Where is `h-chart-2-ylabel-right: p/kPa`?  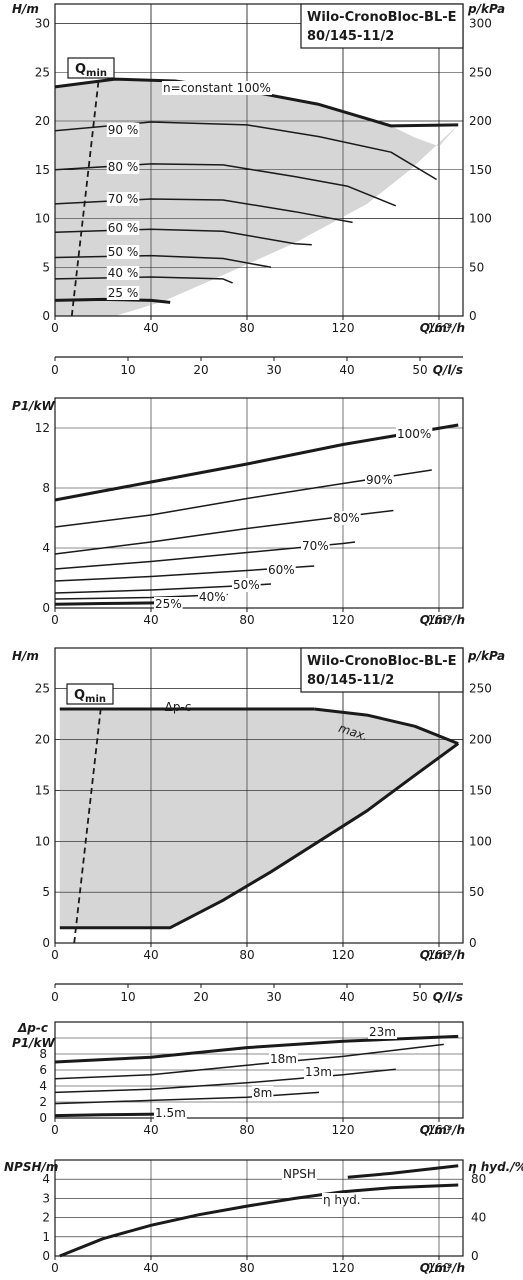
h-chart-2-ylabel-right: p/kPa is located at coordinates (486, 656).